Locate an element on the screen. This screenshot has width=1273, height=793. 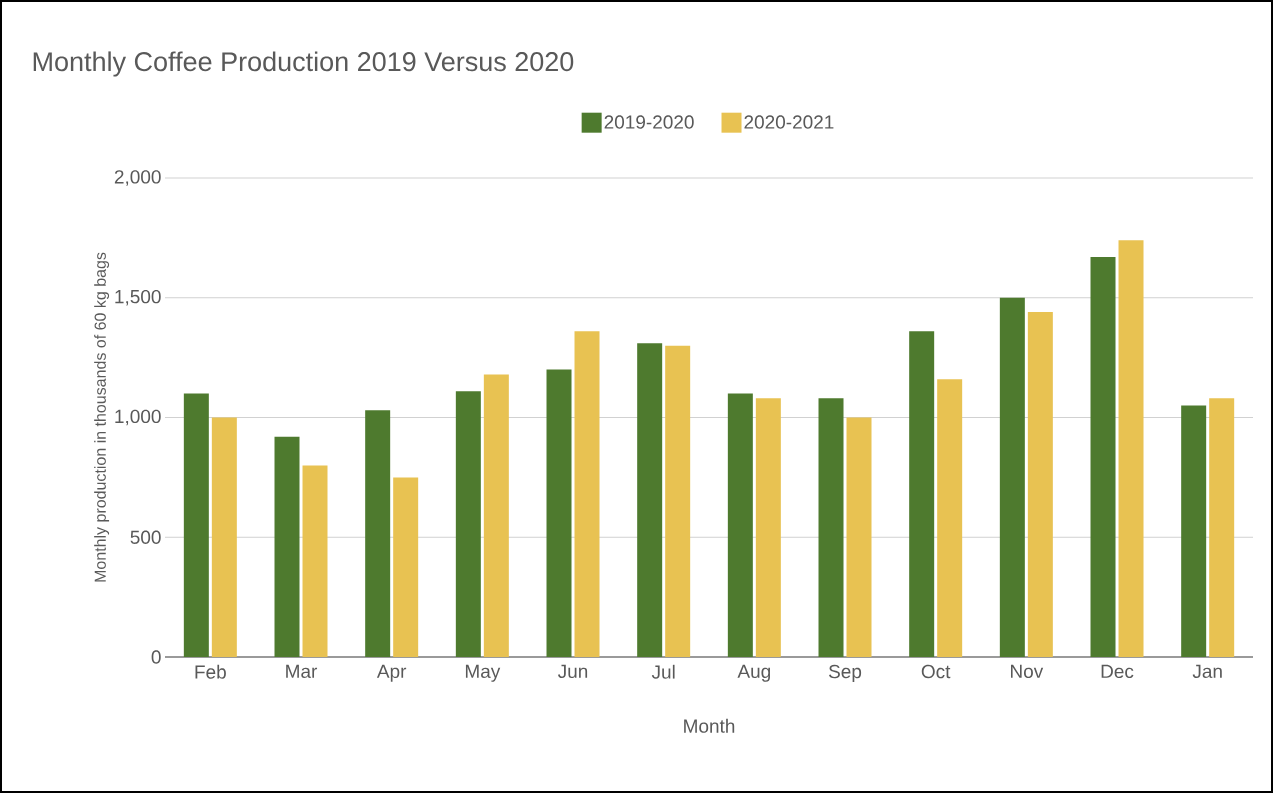
x-axis-title: Month is located at coordinates (709, 725).